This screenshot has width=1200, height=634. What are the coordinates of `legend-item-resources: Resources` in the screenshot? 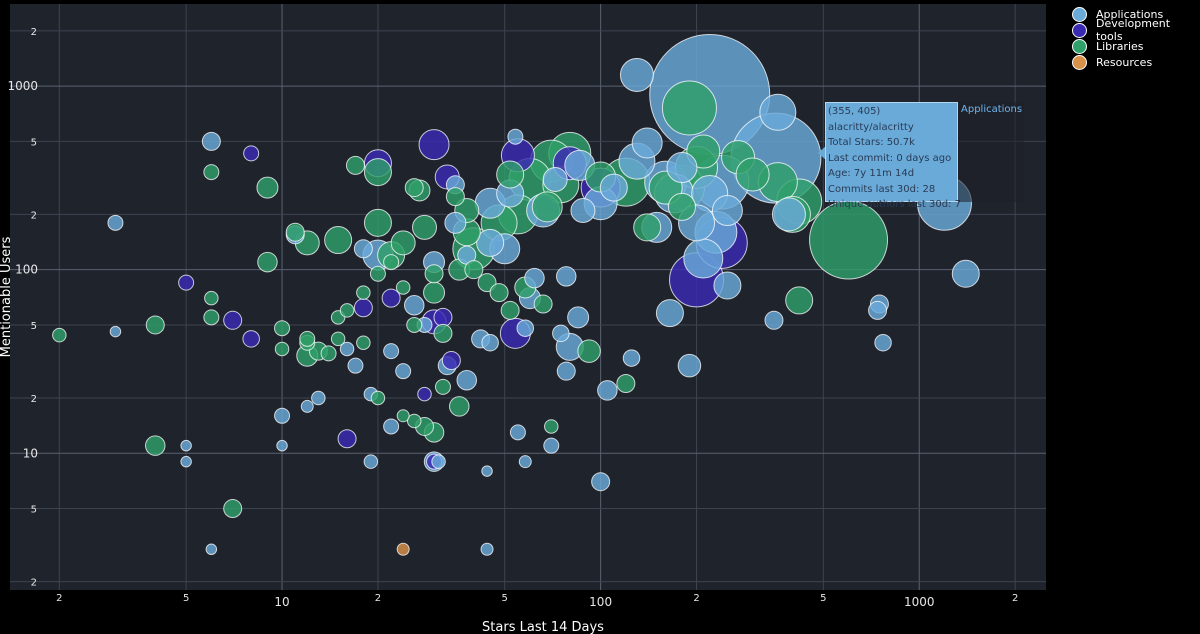 It's located at (1136, 62).